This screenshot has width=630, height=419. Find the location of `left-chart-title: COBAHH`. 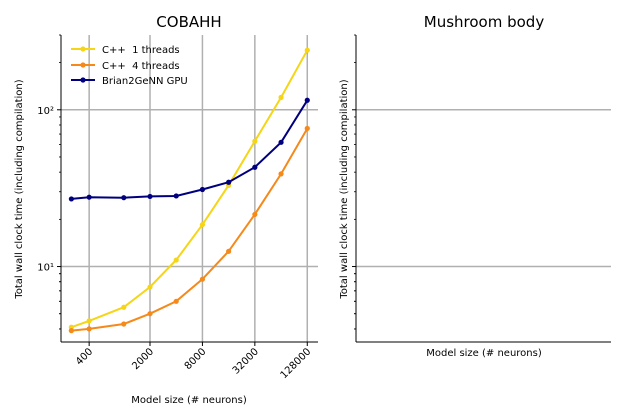

left-chart-title: COBAHH is located at coordinates (188, 22).